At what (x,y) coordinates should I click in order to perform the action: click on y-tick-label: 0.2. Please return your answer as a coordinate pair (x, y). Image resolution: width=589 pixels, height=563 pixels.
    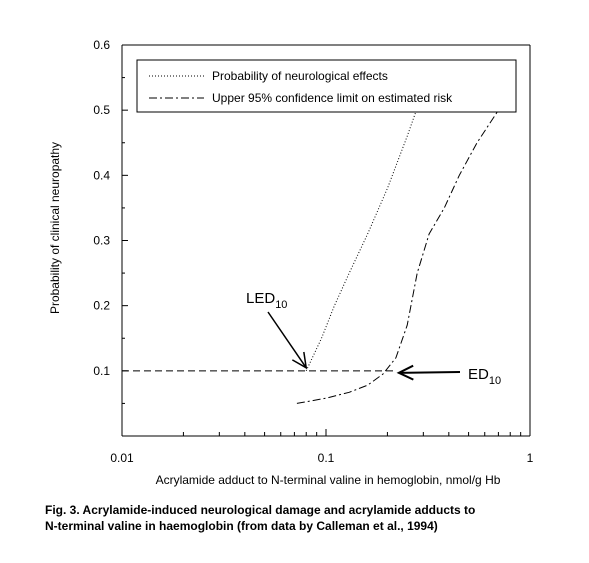
    Looking at the image, I should click on (101, 306).